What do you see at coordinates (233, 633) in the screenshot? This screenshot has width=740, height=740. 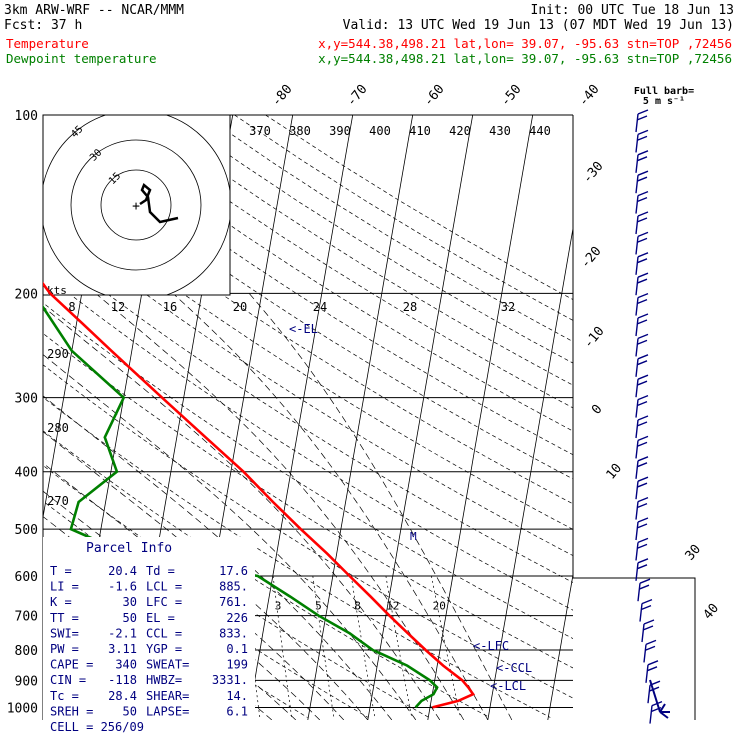 I see `parcel-val-right: 833.` at bounding box center [233, 633].